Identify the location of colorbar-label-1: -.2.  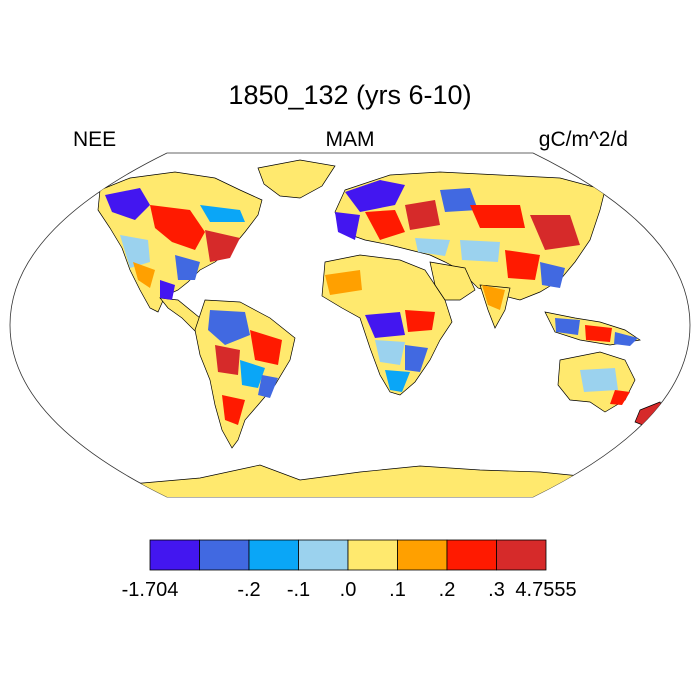
(248, 590).